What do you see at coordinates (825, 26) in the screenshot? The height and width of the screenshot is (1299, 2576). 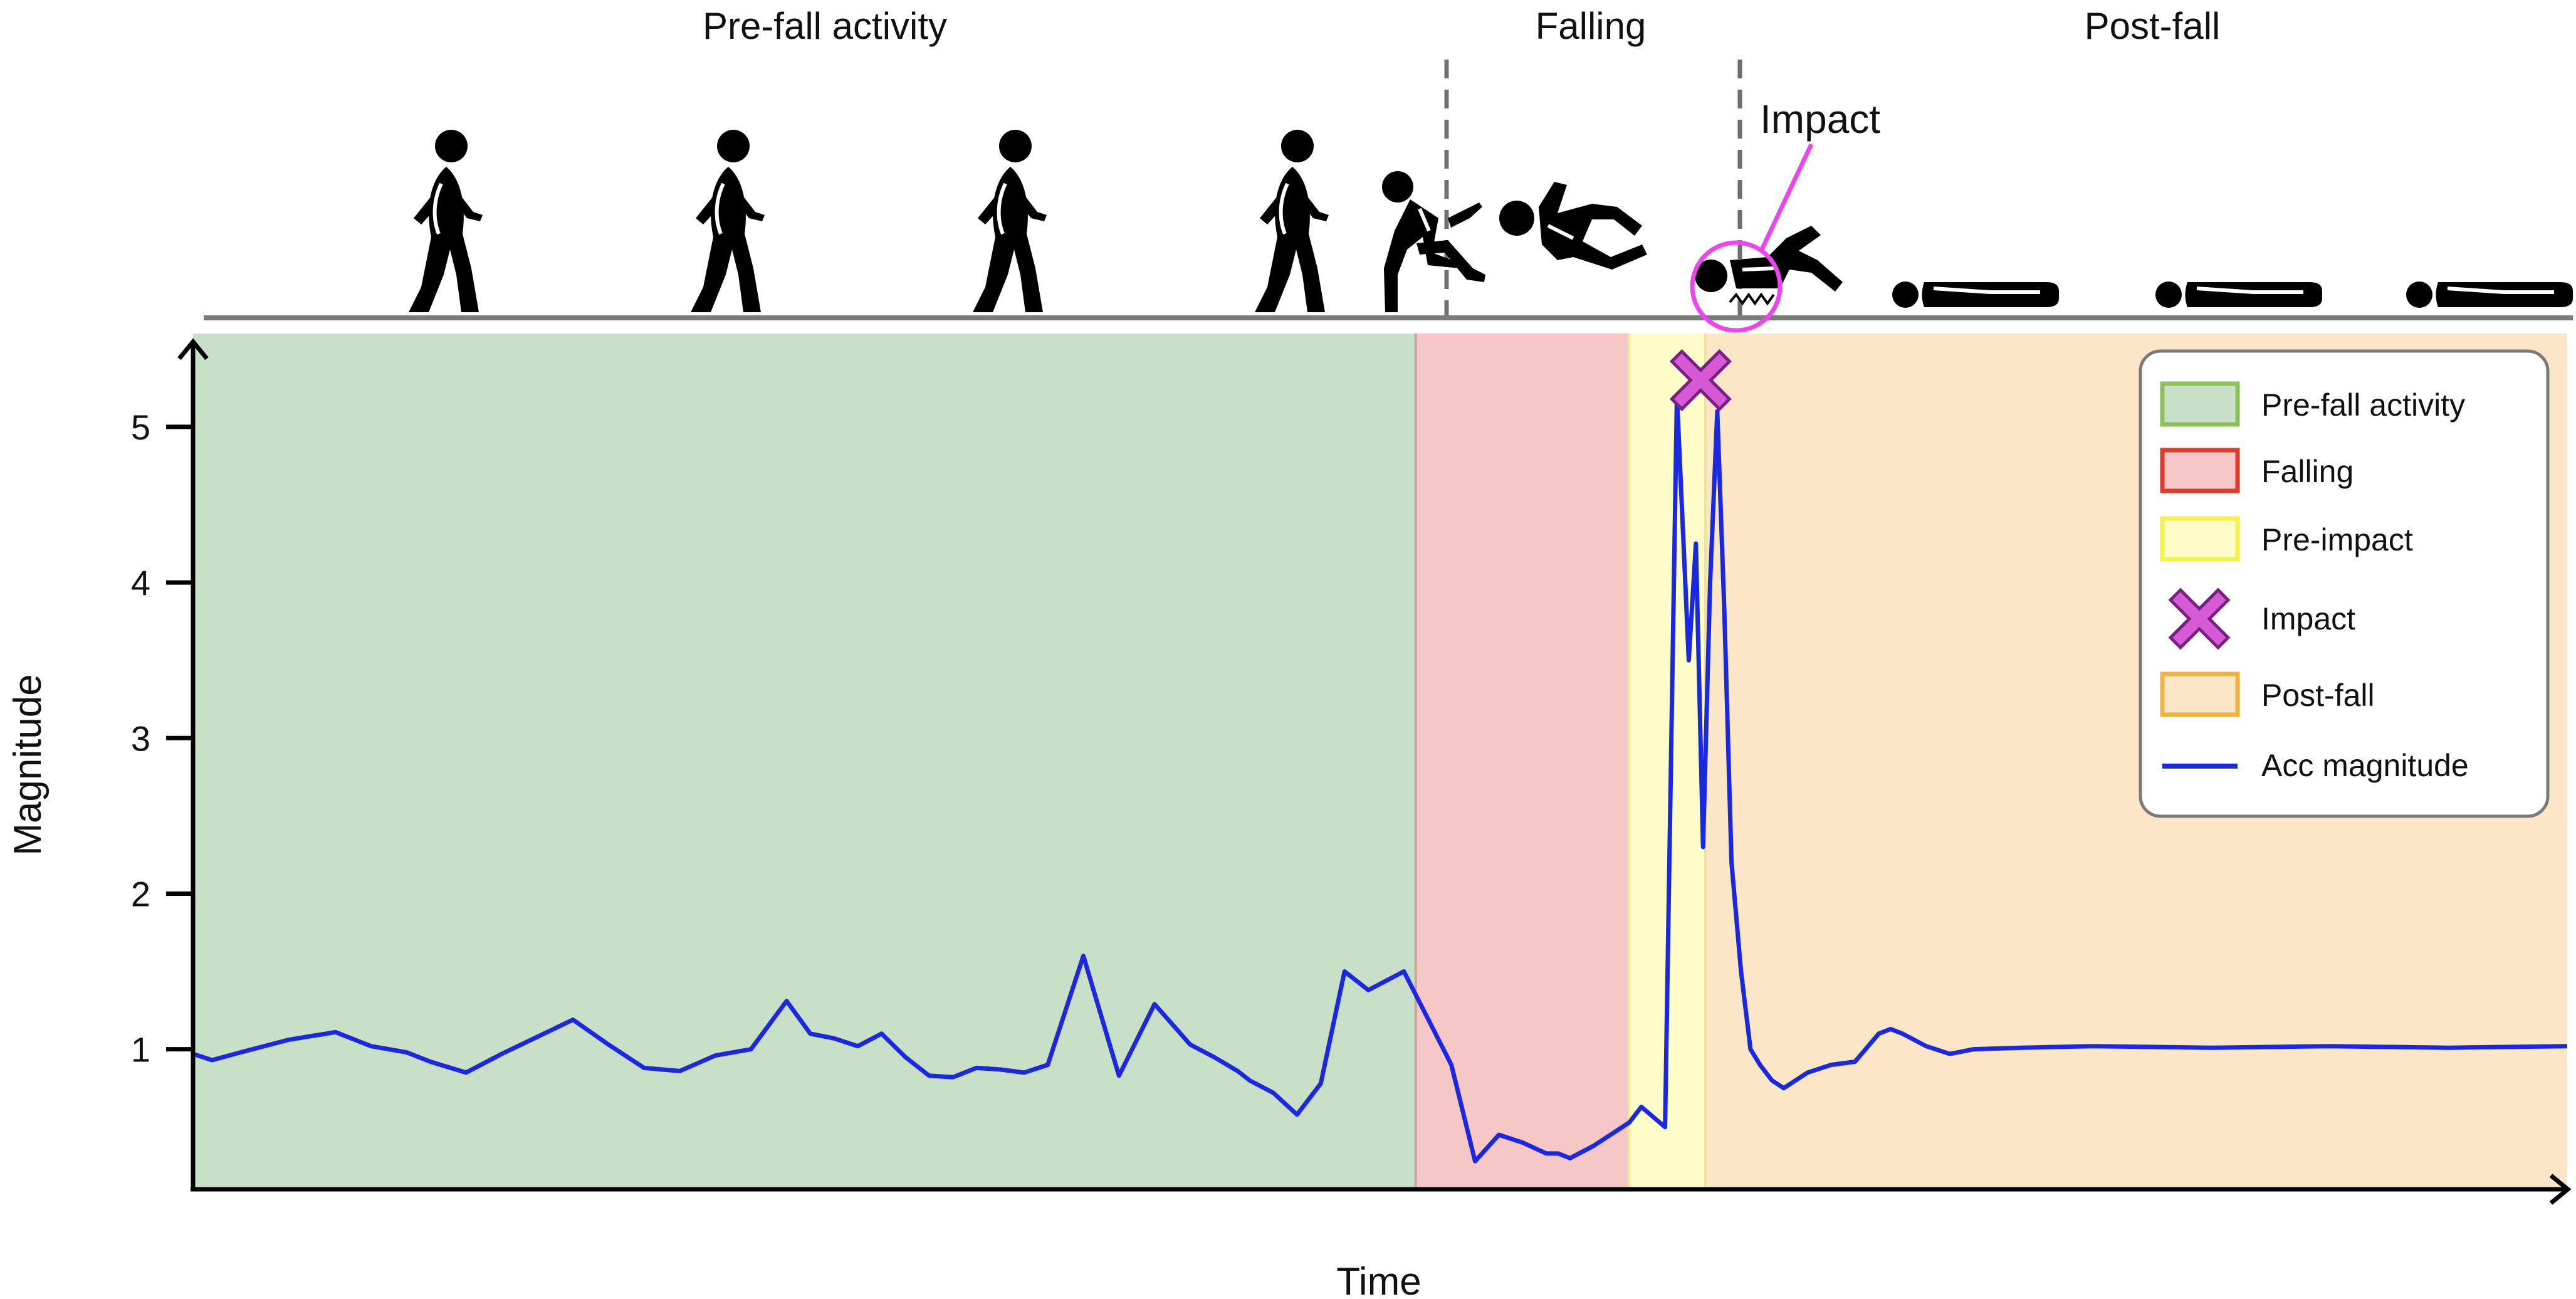 I see `phase-label-pre-fall: Pre-fall activity` at bounding box center [825, 26].